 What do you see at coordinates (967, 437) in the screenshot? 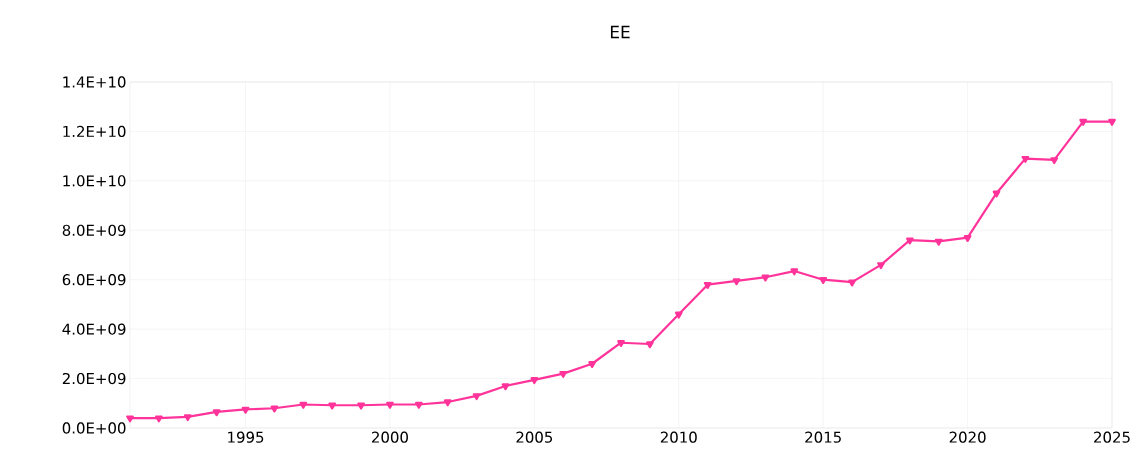
I see `x-tick-label: 2020` at bounding box center [967, 437].